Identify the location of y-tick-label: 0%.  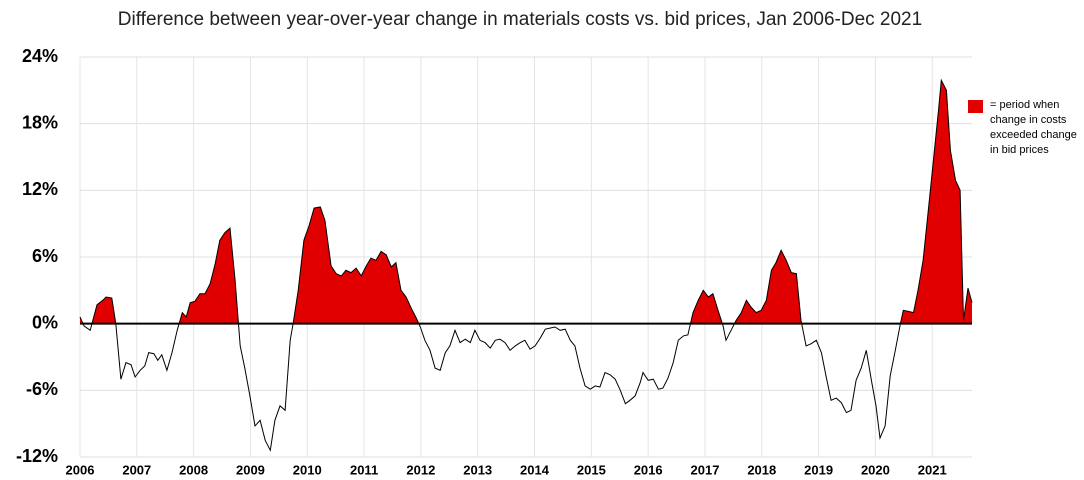
(45, 322).